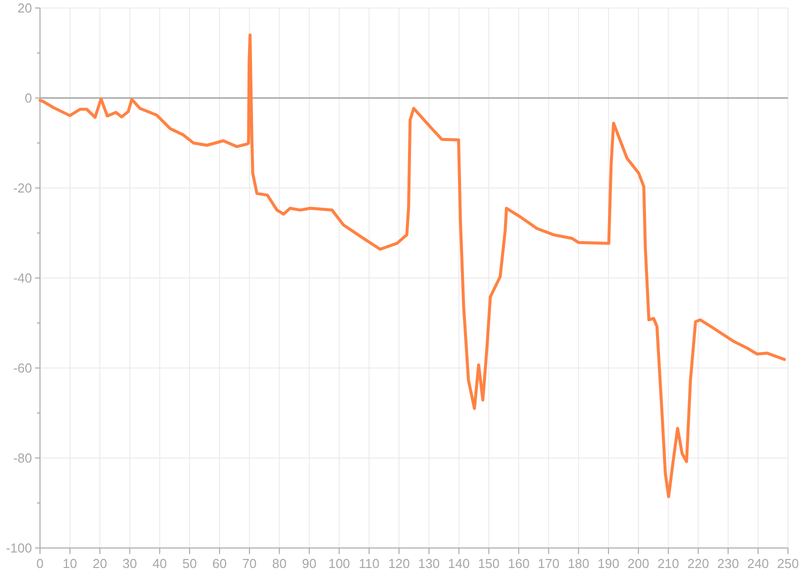  I want to click on x-tick-label: 160, so click(519, 563).